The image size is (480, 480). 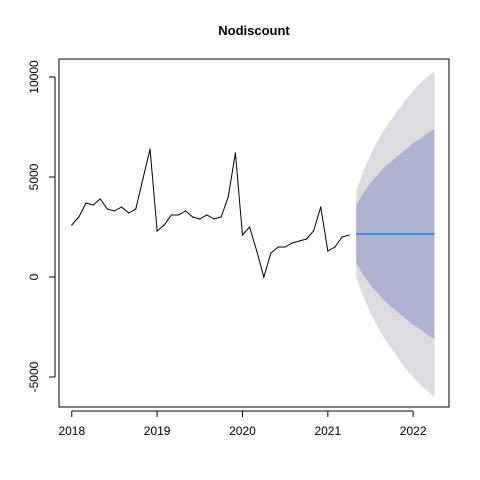 I want to click on chart-title: Nodiscount, so click(x=254, y=30).